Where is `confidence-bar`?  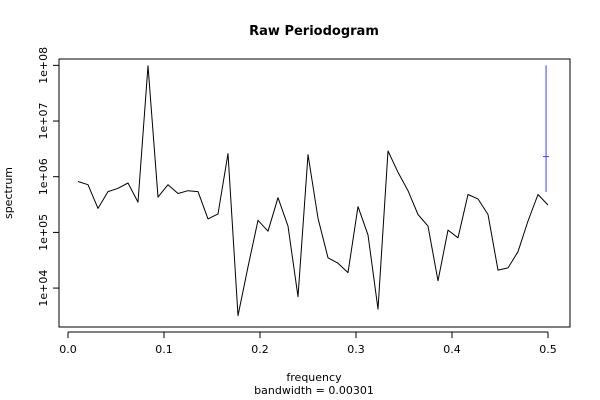 confidence-bar is located at coordinates (546, 129).